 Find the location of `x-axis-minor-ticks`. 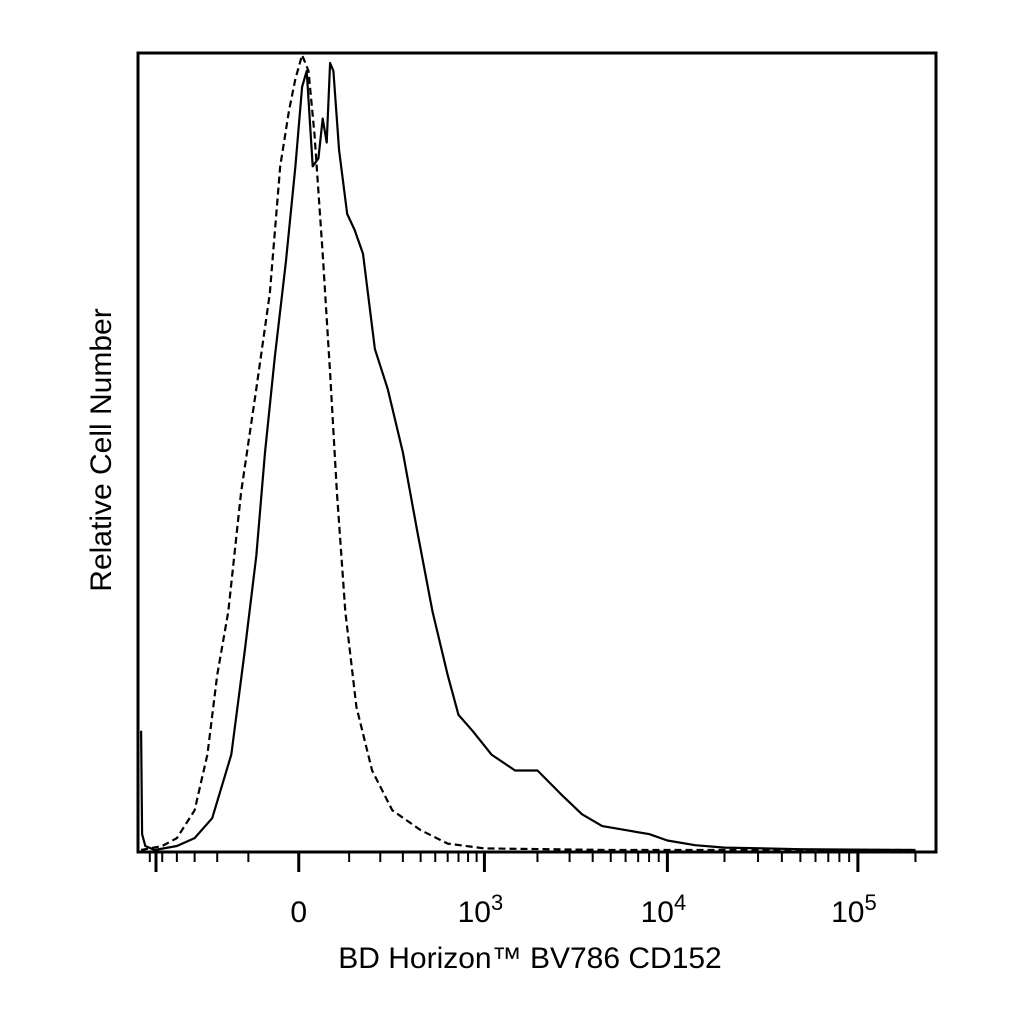

x-axis-minor-ticks is located at coordinates (532, 857).